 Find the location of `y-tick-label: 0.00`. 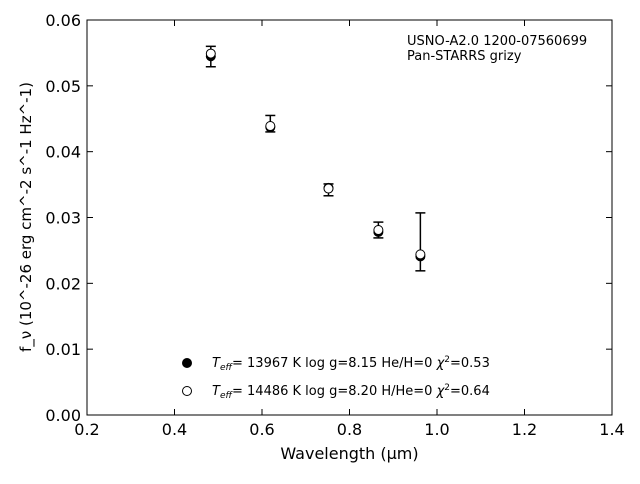

y-tick-label: 0.00 is located at coordinates (63, 415).